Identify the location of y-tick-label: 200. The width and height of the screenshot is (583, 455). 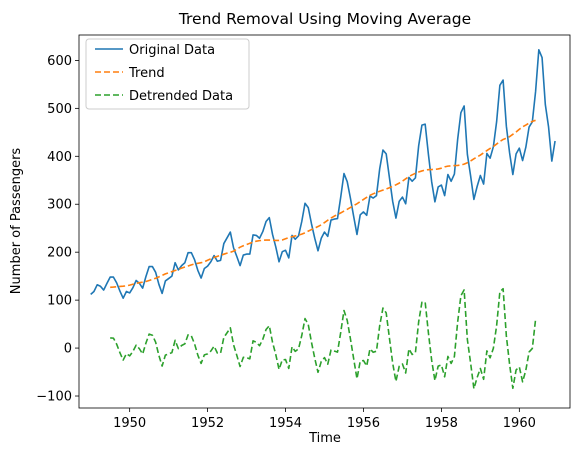
(59, 253).